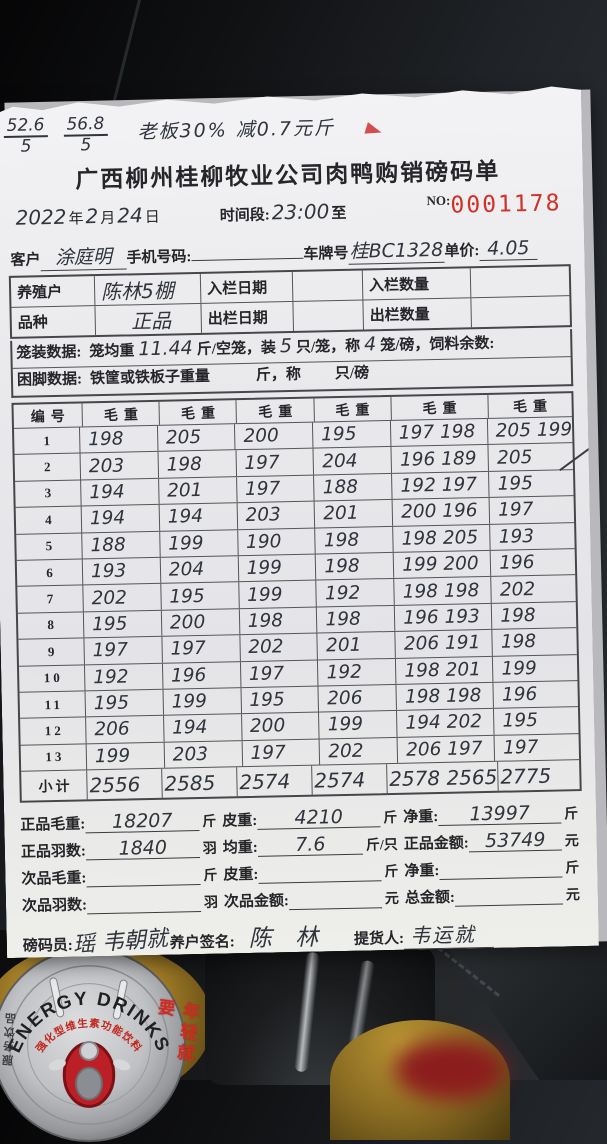  I want to click on weight-value: 196 193, so click(443, 617).